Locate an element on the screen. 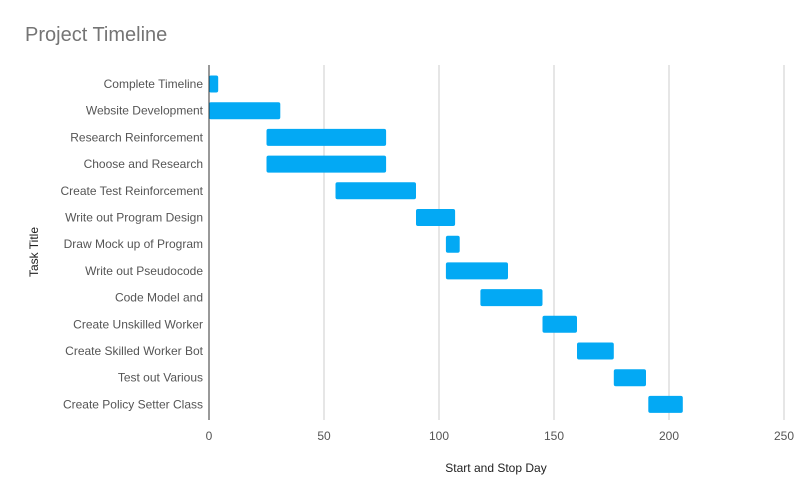 This screenshot has height=500, width=808. x-tick-label: 250 is located at coordinates (784, 436).